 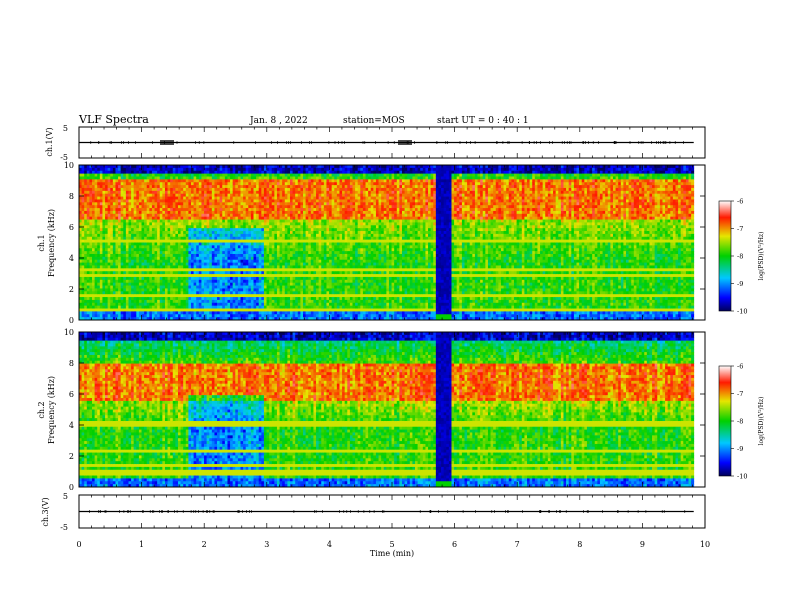 What do you see at coordinates (742, 312) in the screenshot?
I see `ch1-colorbar-tick--10: -10` at bounding box center [742, 312].